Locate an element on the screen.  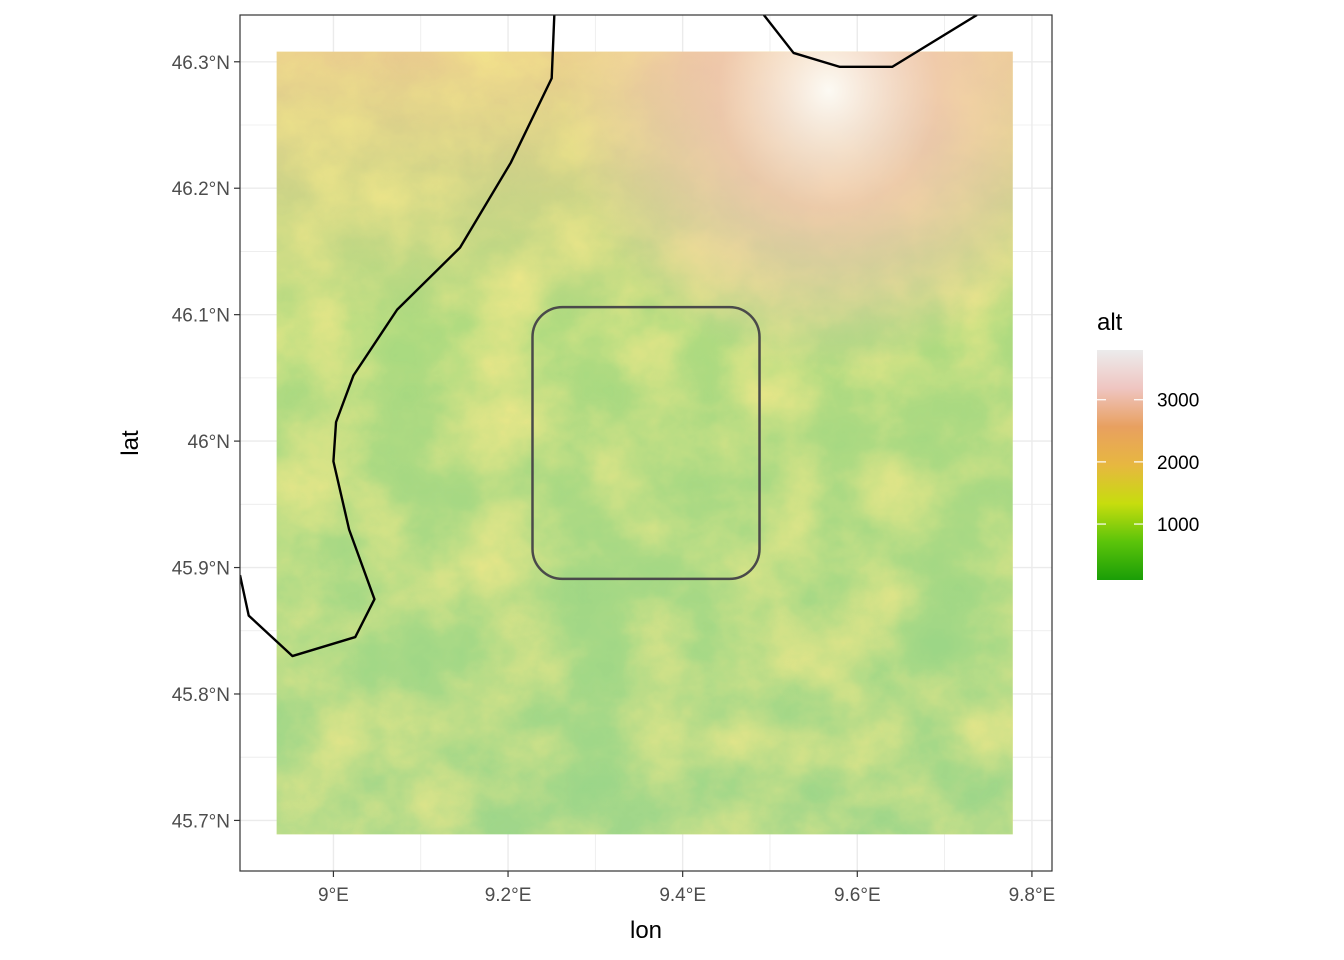
legend-title: alt is located at coordinates (1110, 322).